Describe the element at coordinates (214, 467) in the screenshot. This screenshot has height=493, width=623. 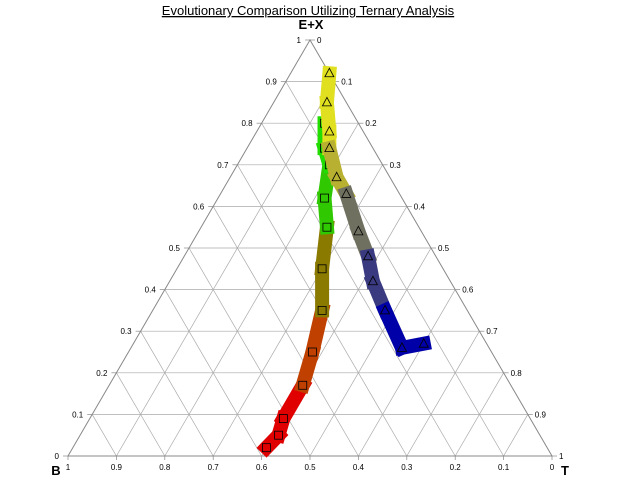
I see `bottom-tick-label: 0.7` at that location.